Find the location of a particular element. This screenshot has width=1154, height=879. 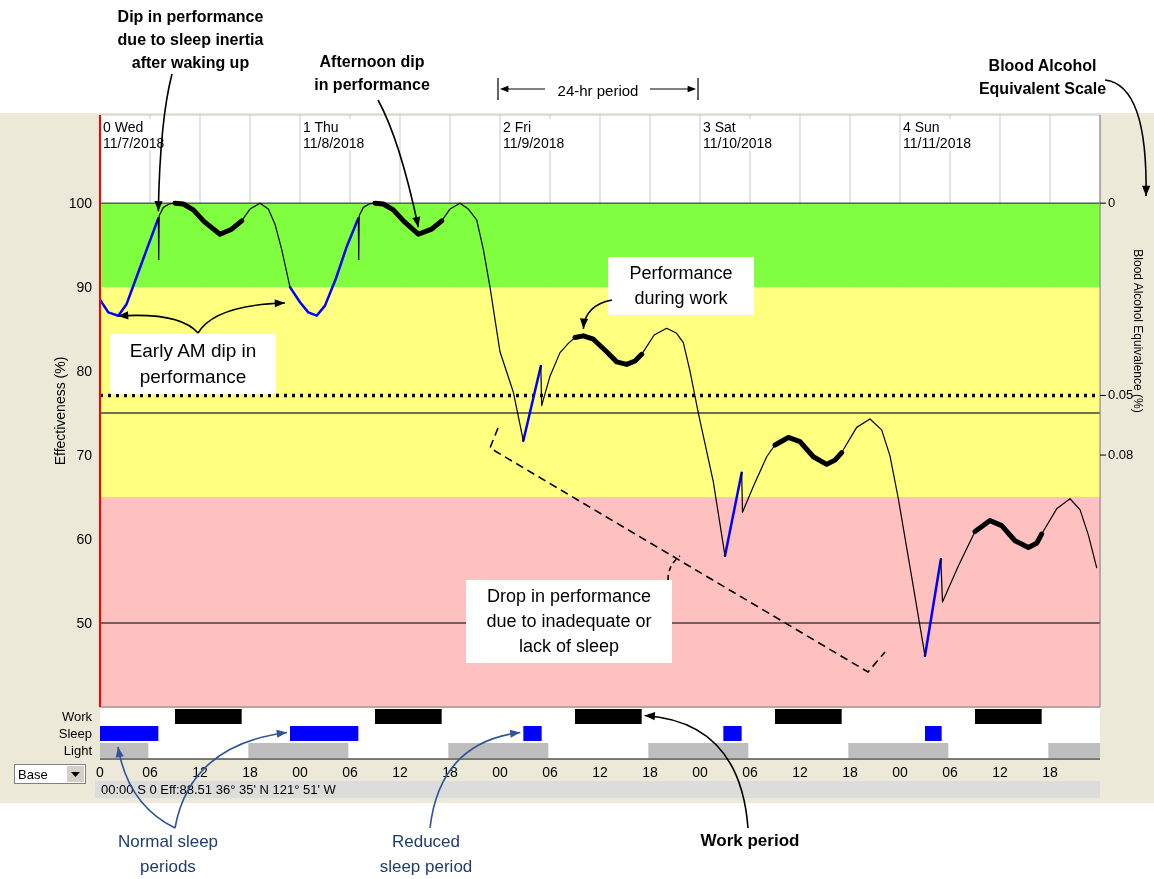

annotation: Drop in performance due to inadequate or lack of sleep is located at coordinates (569, 621).